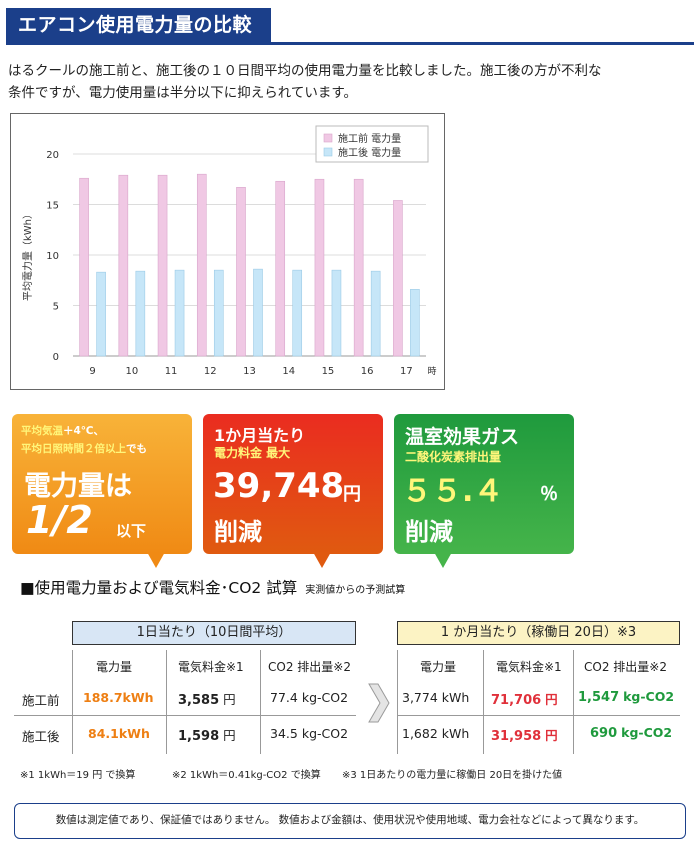 The width and height of the screenshot is (700, 860). Describe the element at coordinates (452, 775) in the screenshot. I see `footnote-3: ※3 1日あたりの電力量に稼働日 20日を掛けた値` at that location.